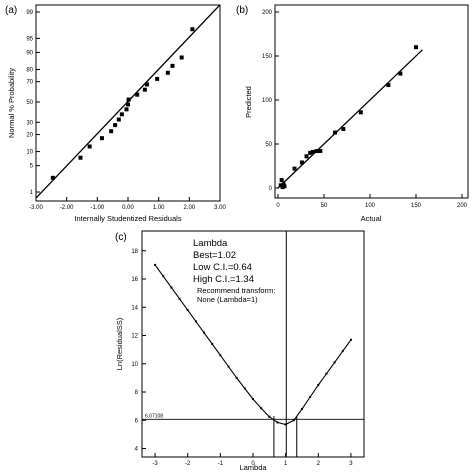 Image resolution: width=474 pixels, height=474 pixels. I want to click on panel-c-y-axis-label: Ln(ResidualSS), so click(119, 343).